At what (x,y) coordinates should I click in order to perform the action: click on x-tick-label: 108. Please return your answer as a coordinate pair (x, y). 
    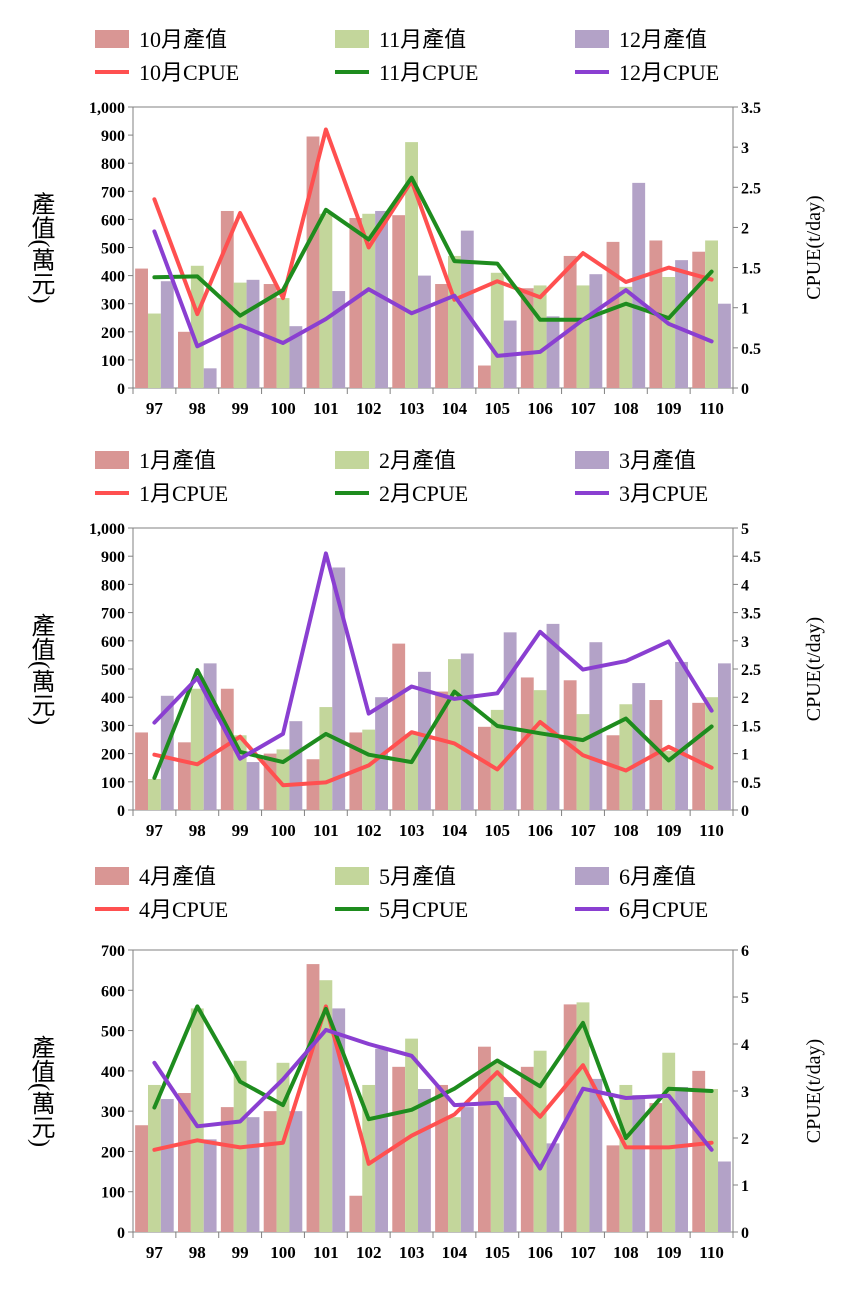
    Looking at the image, I should click on (626, 1252).